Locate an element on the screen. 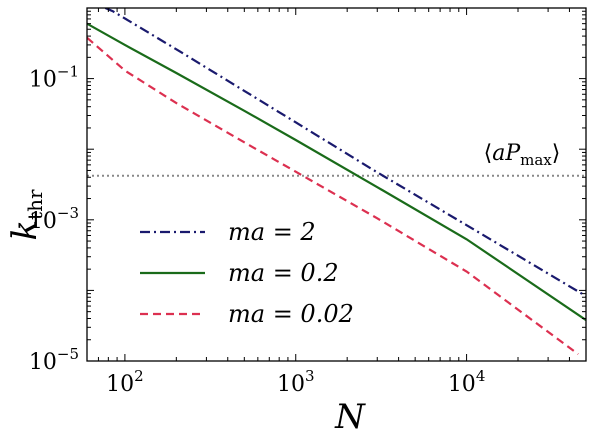  reference-line-label-base: aP is located at coordinates (506, 153).